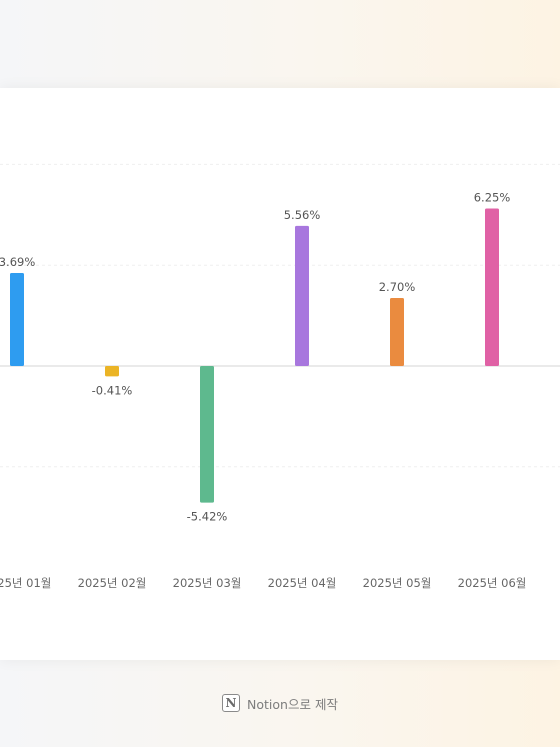  What do you see at coordinates (397, 583) in the screenshot?
I see `x-tick-label: 2025년 05월` at bounding box center [397, 583].